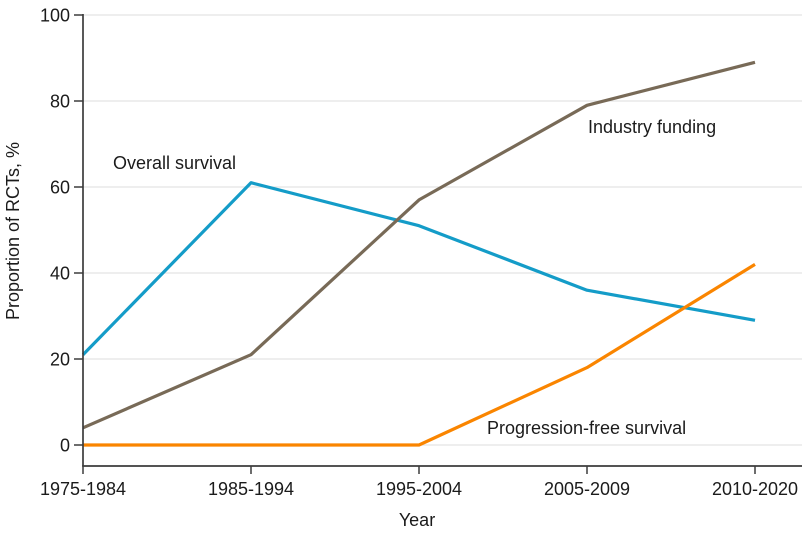 The height and width of the screenshot is (537, 810). What do you see at coordinates (55, 16) in the screenshot?
I see `y-tick-label: 100` at bounding box center [55, 16].